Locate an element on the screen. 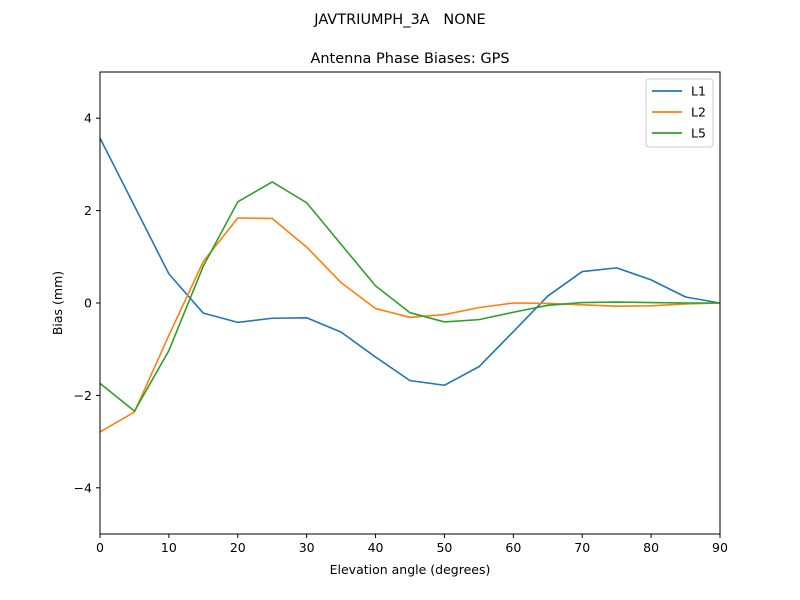 The width and height of the screenshot is (800, 600). legend: L1 L2 L5 is located at coordinates (679, 113).